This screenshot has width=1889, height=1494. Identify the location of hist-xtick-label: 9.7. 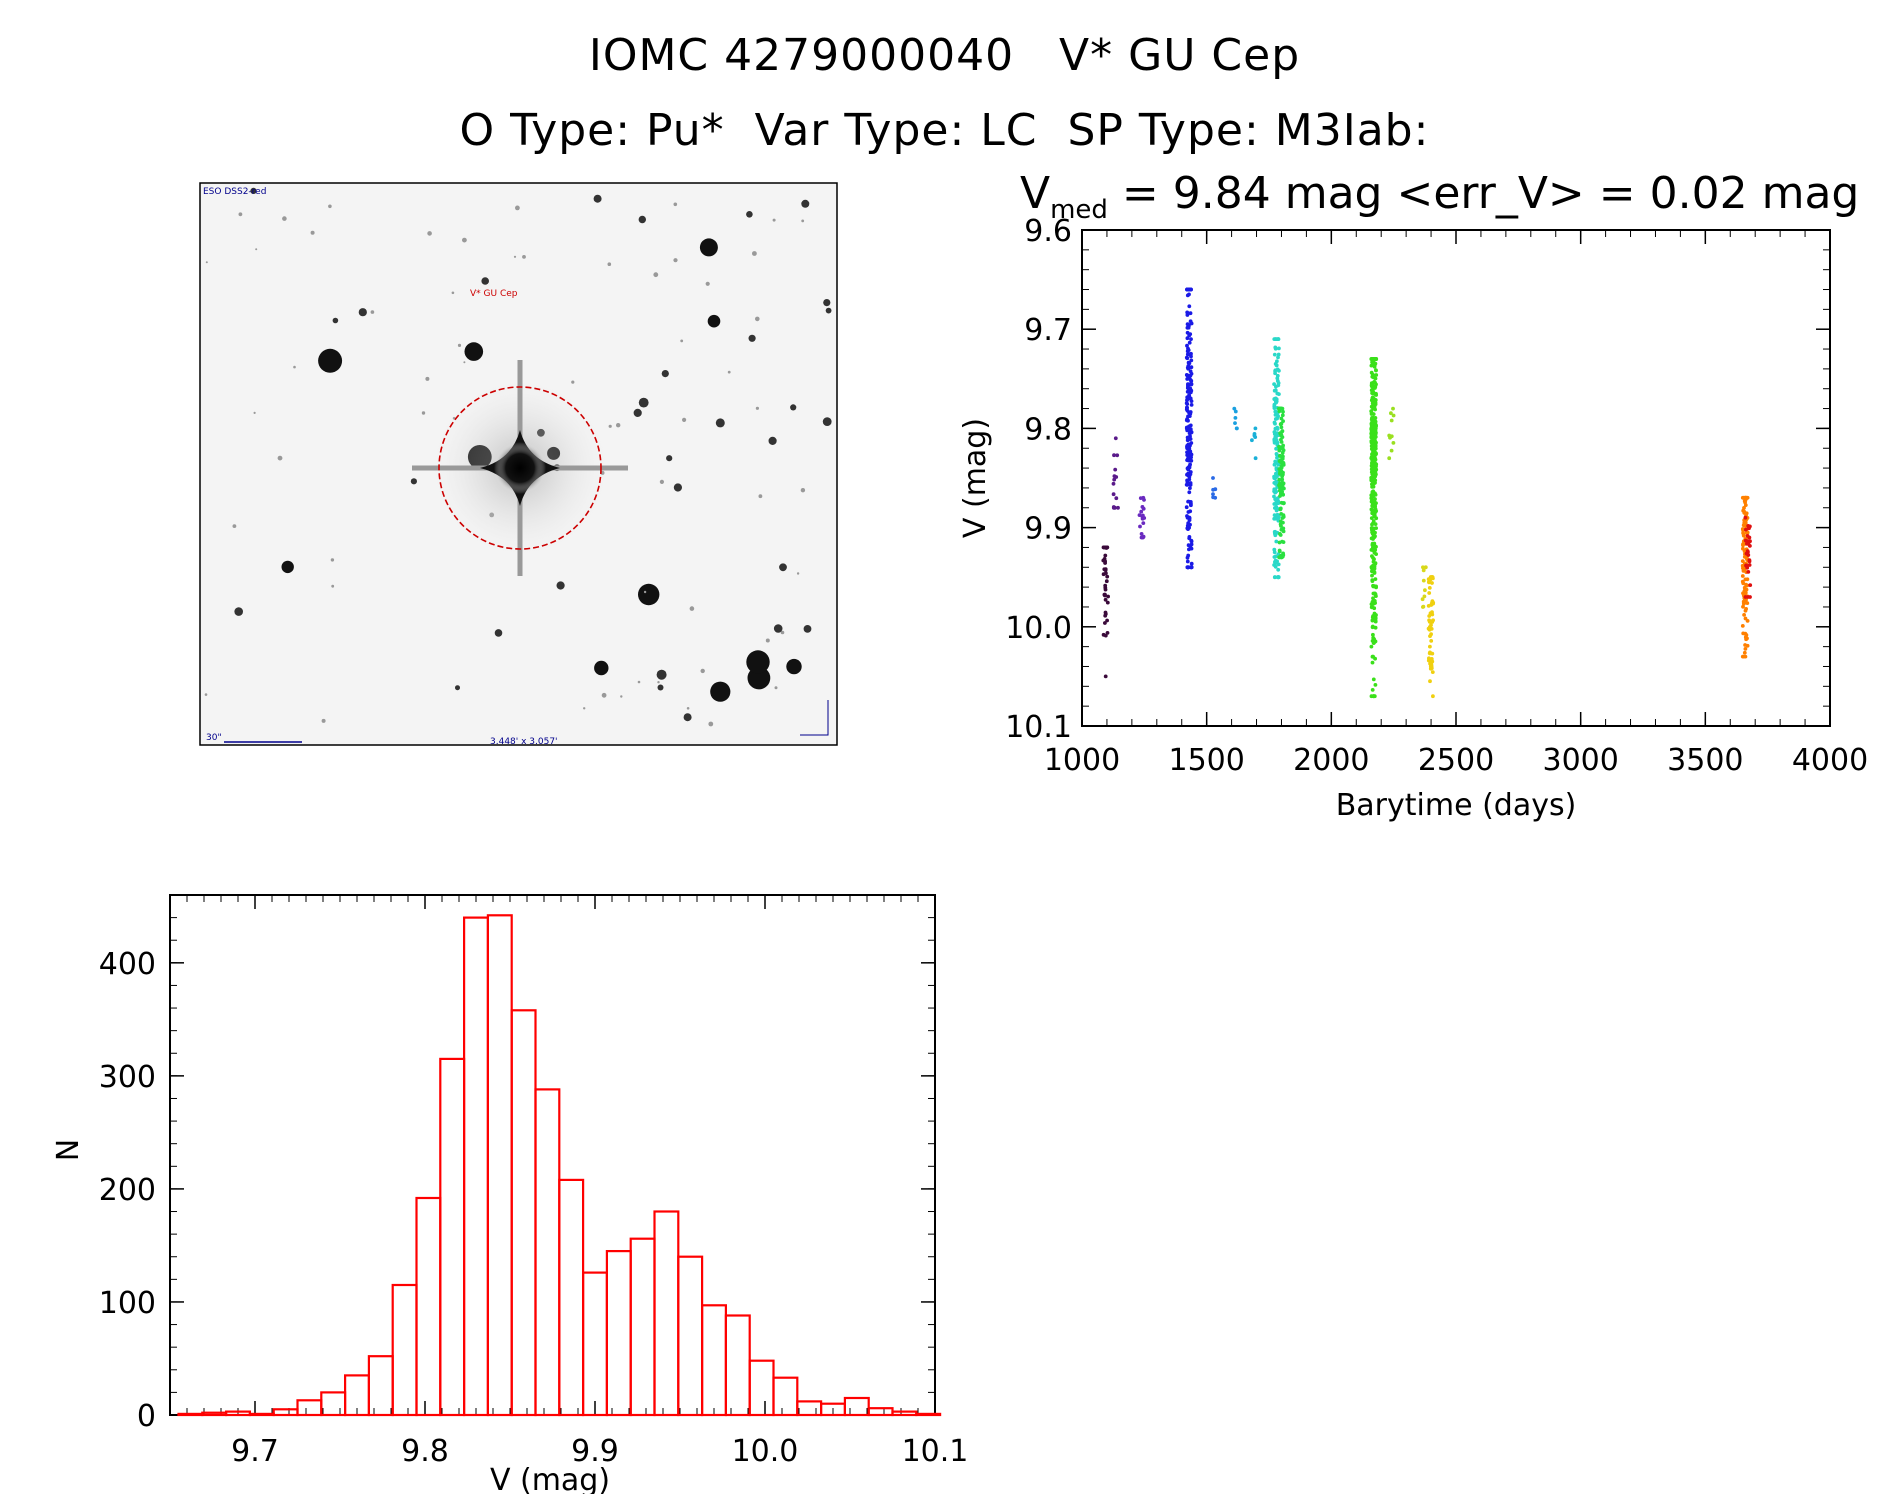
(255, 1451).